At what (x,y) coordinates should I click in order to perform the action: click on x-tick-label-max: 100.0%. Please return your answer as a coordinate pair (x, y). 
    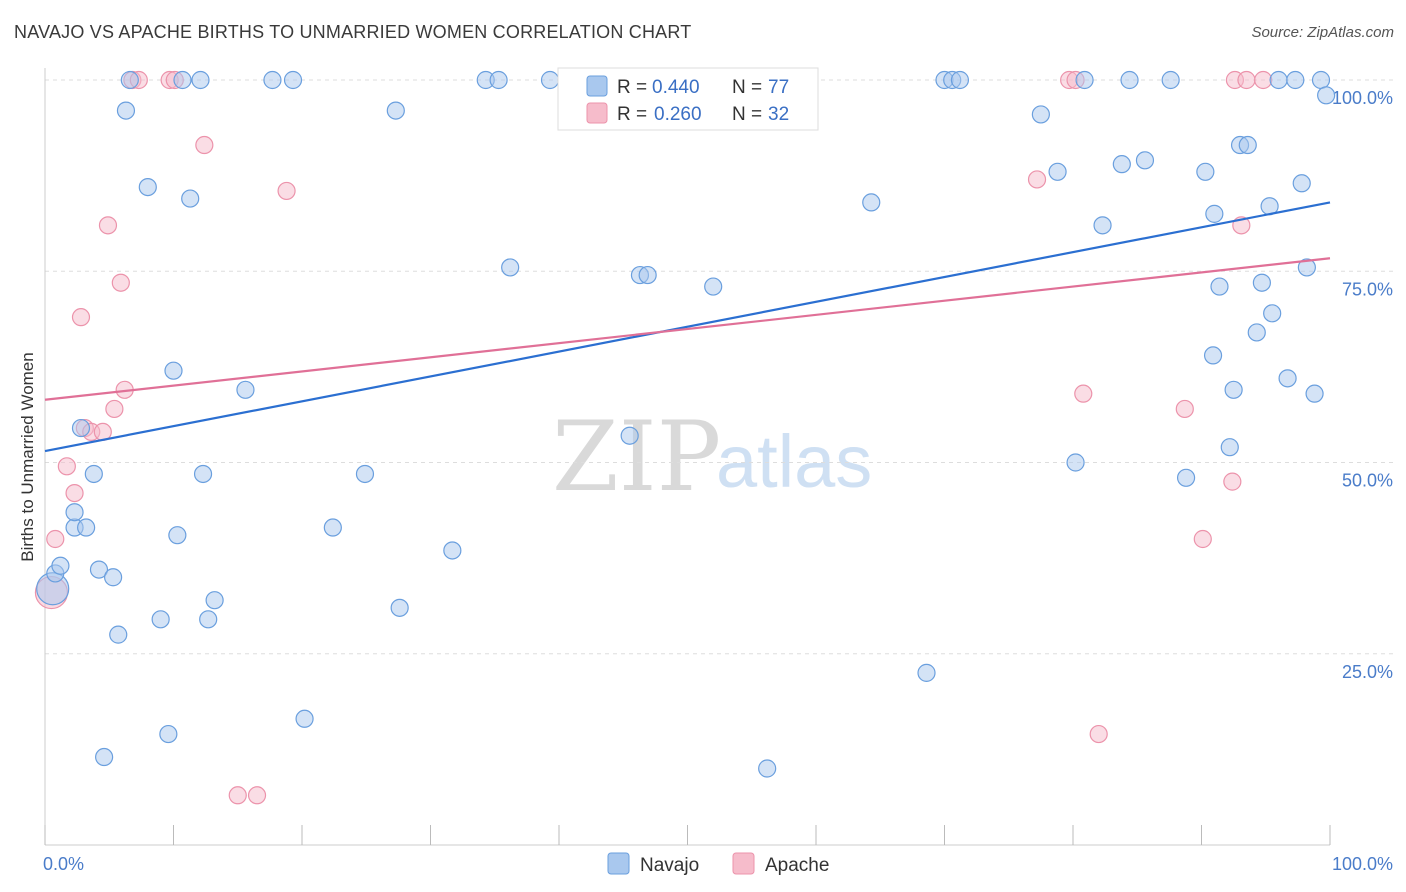
    Looking at the image, I should click on (1362, 864).